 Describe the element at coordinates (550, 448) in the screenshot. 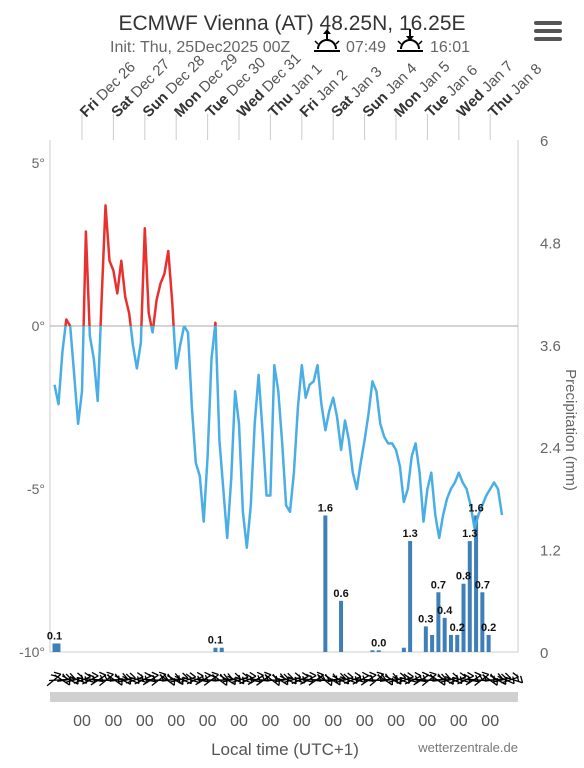

I see `y-right-tick-label: 2.4` at that location.